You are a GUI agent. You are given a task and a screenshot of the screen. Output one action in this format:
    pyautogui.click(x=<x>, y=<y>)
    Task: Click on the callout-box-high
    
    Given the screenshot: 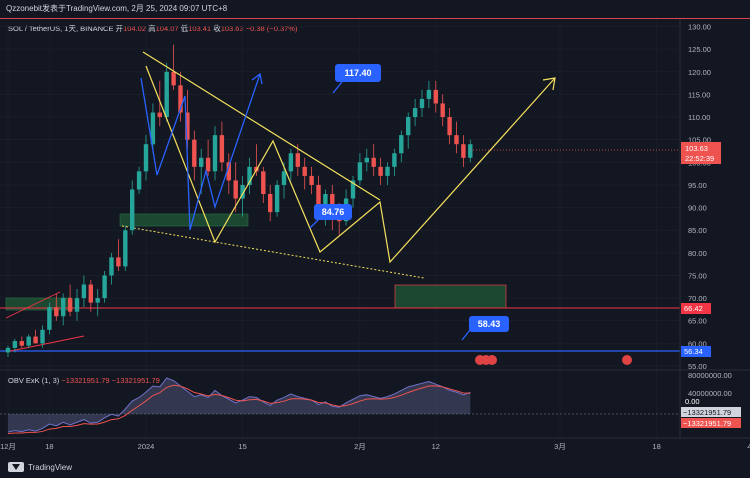 What is the action you would take?
    pyautogui.click(x=358, y=73)
    